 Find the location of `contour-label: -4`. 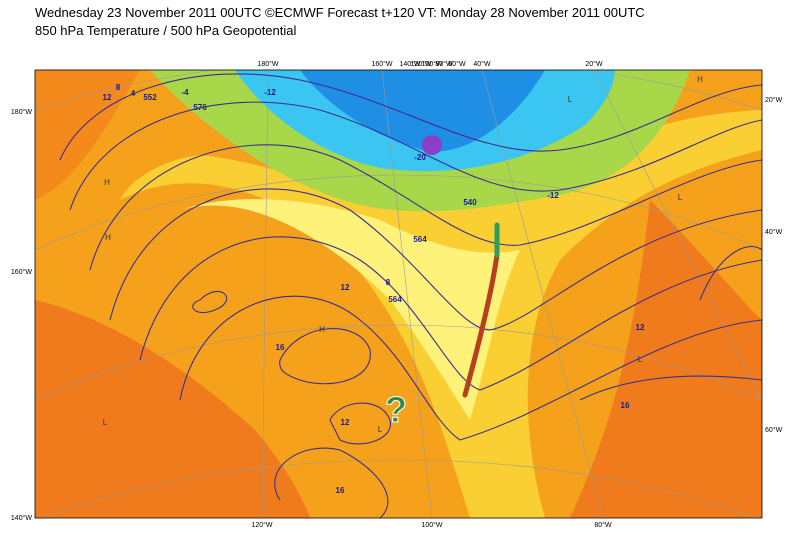

contour-label: -4 is located at coordinates (185, 92).